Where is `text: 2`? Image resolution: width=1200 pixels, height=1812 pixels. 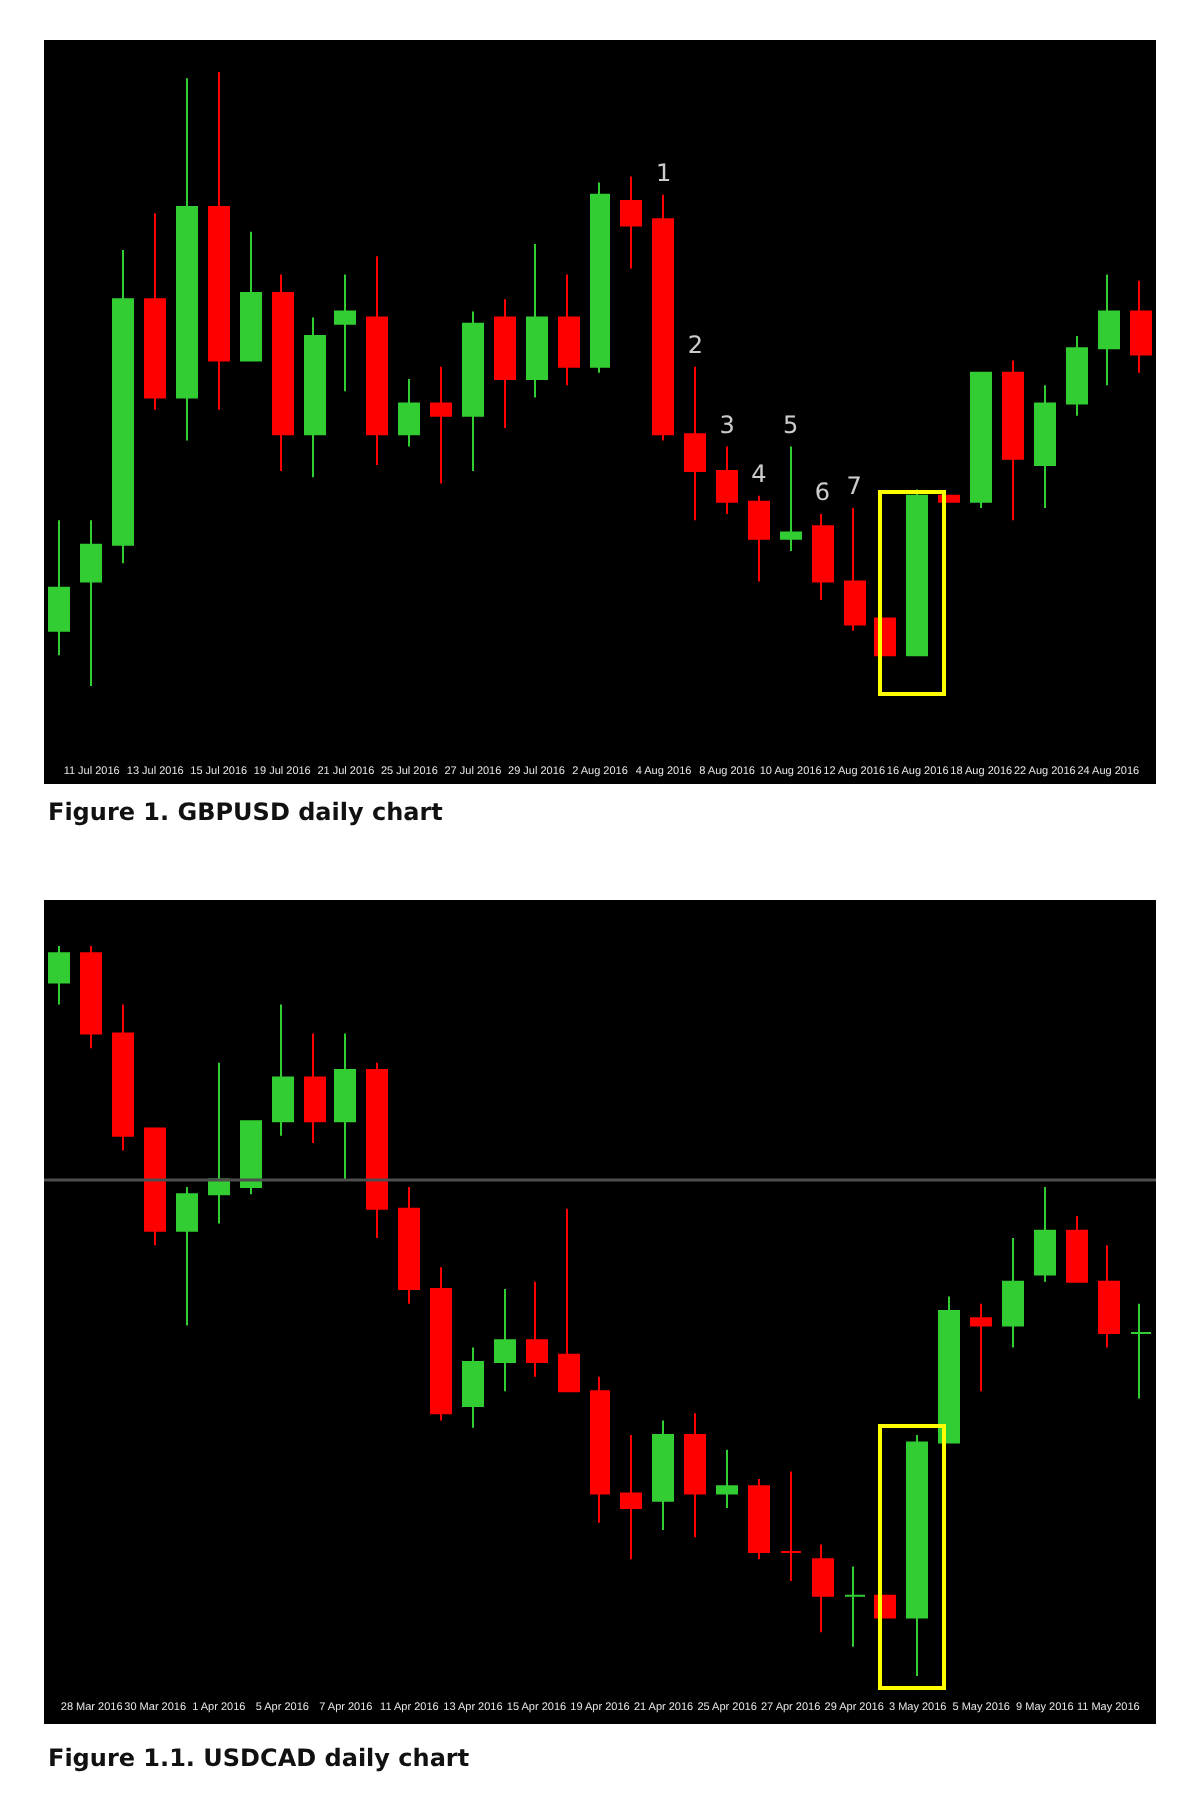
text: 2 is located at coordinates (695, 344).